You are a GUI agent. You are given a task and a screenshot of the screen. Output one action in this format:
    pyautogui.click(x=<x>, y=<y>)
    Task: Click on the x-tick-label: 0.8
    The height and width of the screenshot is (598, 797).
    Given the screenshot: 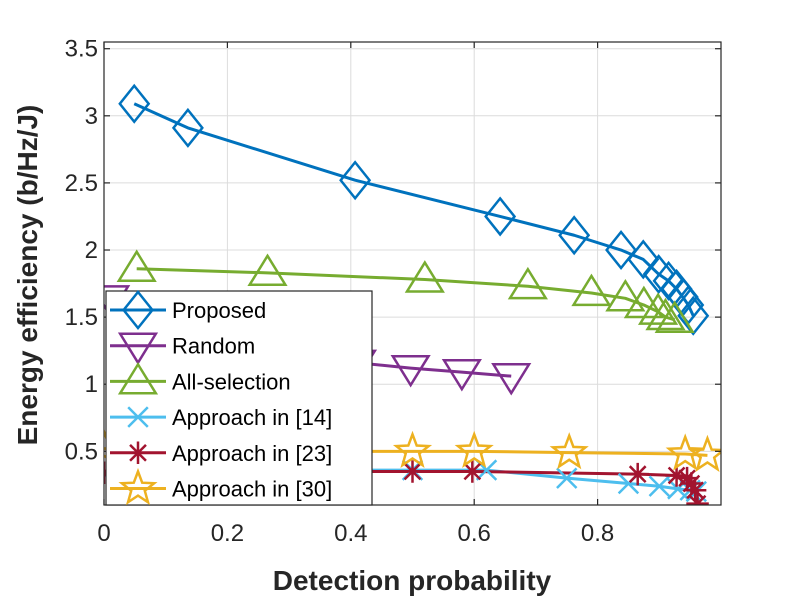 What is the action you would take?
    pyautogui.click(x=597, y=533)
    